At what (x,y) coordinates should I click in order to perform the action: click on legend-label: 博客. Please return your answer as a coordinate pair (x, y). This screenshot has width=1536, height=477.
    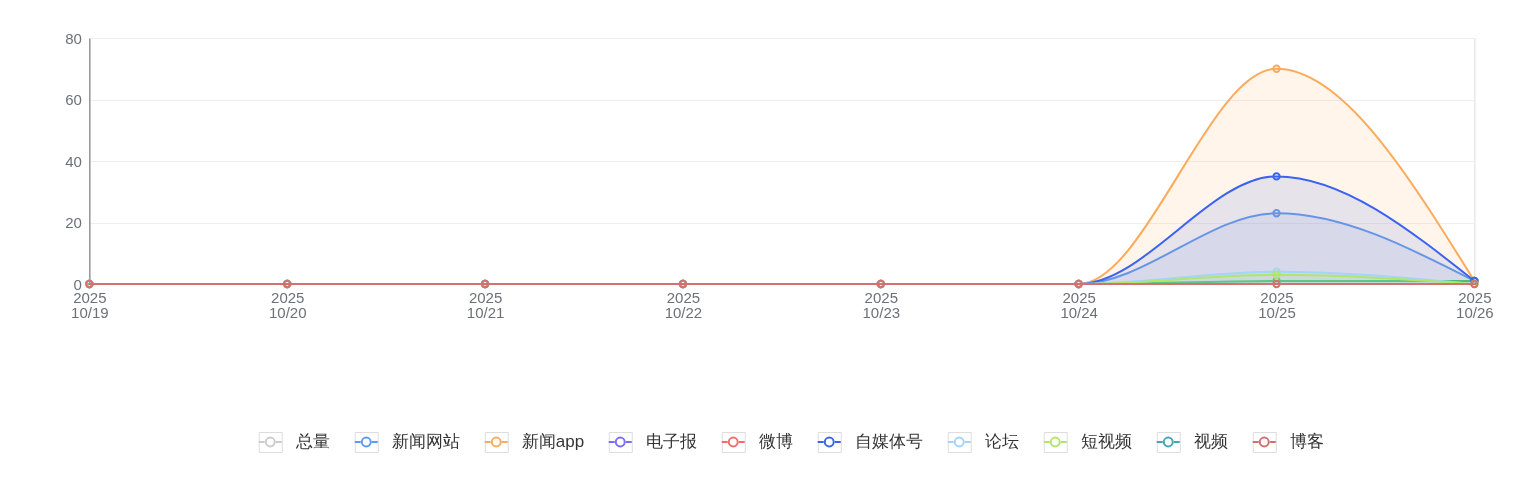
    Looking at the image, I should click on (1306, 441).